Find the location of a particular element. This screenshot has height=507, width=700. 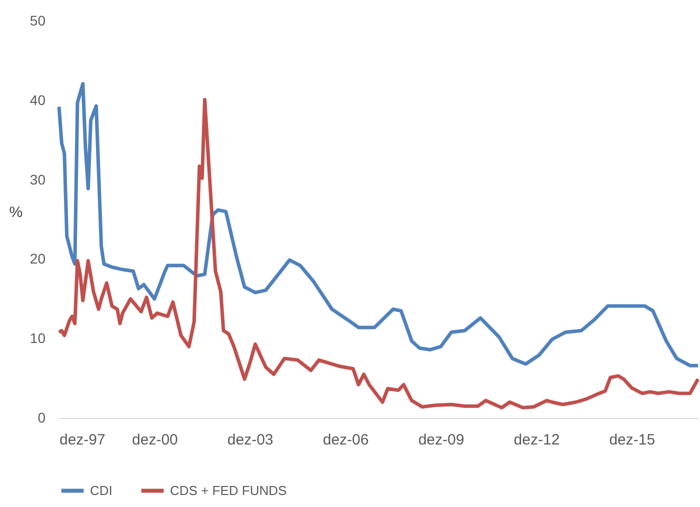

x-tick-label: dez-09 is located at coordinates (441, 440).